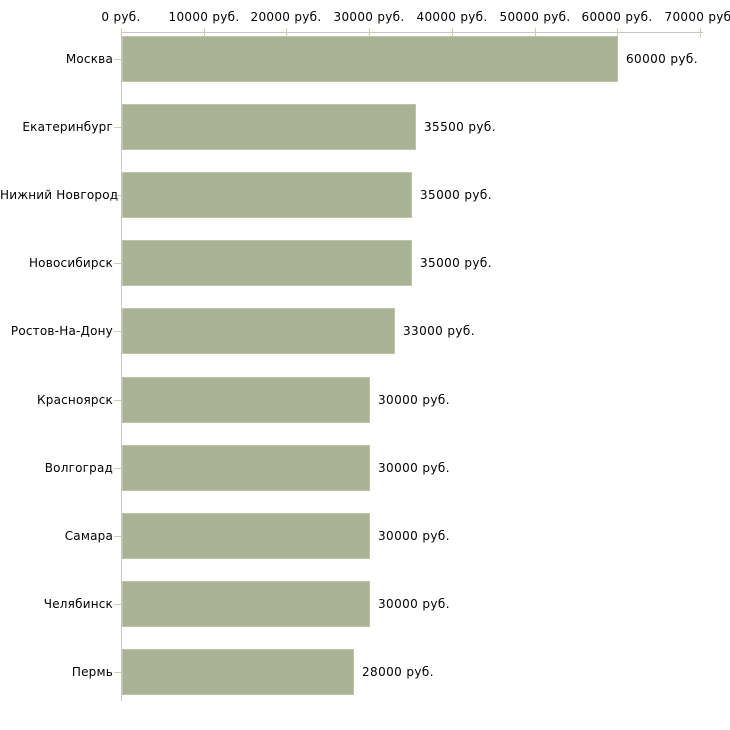 The height and width of the screenshot is (730, 730). Describe the element at coordinates (92, 672) in the screenshot. I see `category-label: Пермь` at that location.